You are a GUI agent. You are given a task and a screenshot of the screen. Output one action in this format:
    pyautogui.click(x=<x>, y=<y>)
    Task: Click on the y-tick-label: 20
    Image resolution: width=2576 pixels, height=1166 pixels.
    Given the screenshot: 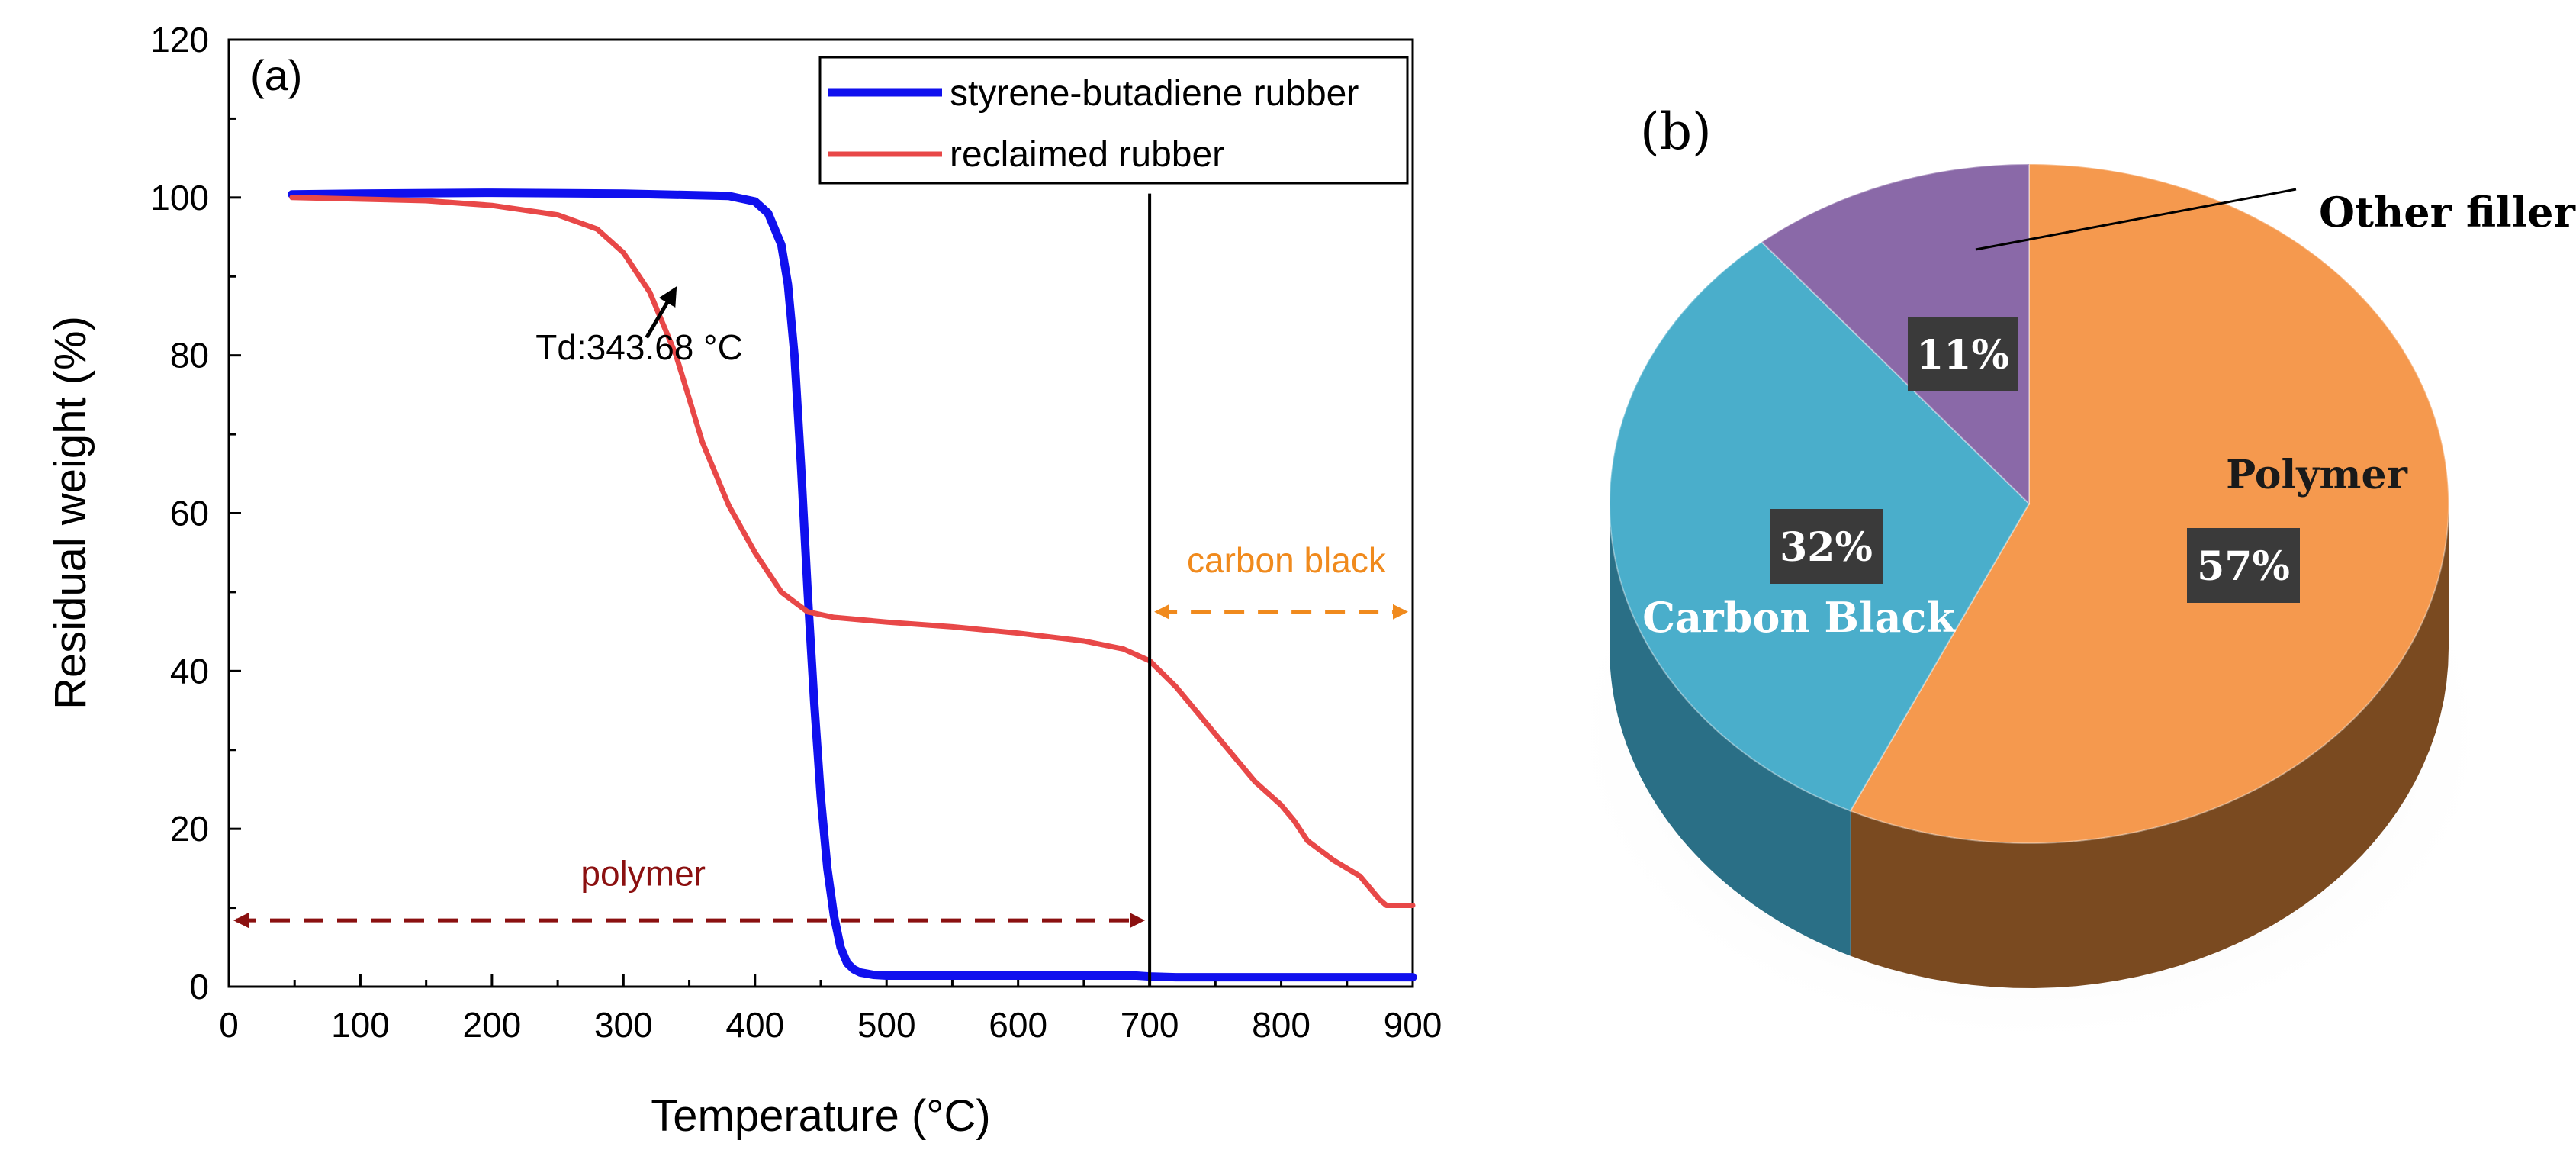 What is the action you would take?
    pyautogui.click(x=189, y=829)
    